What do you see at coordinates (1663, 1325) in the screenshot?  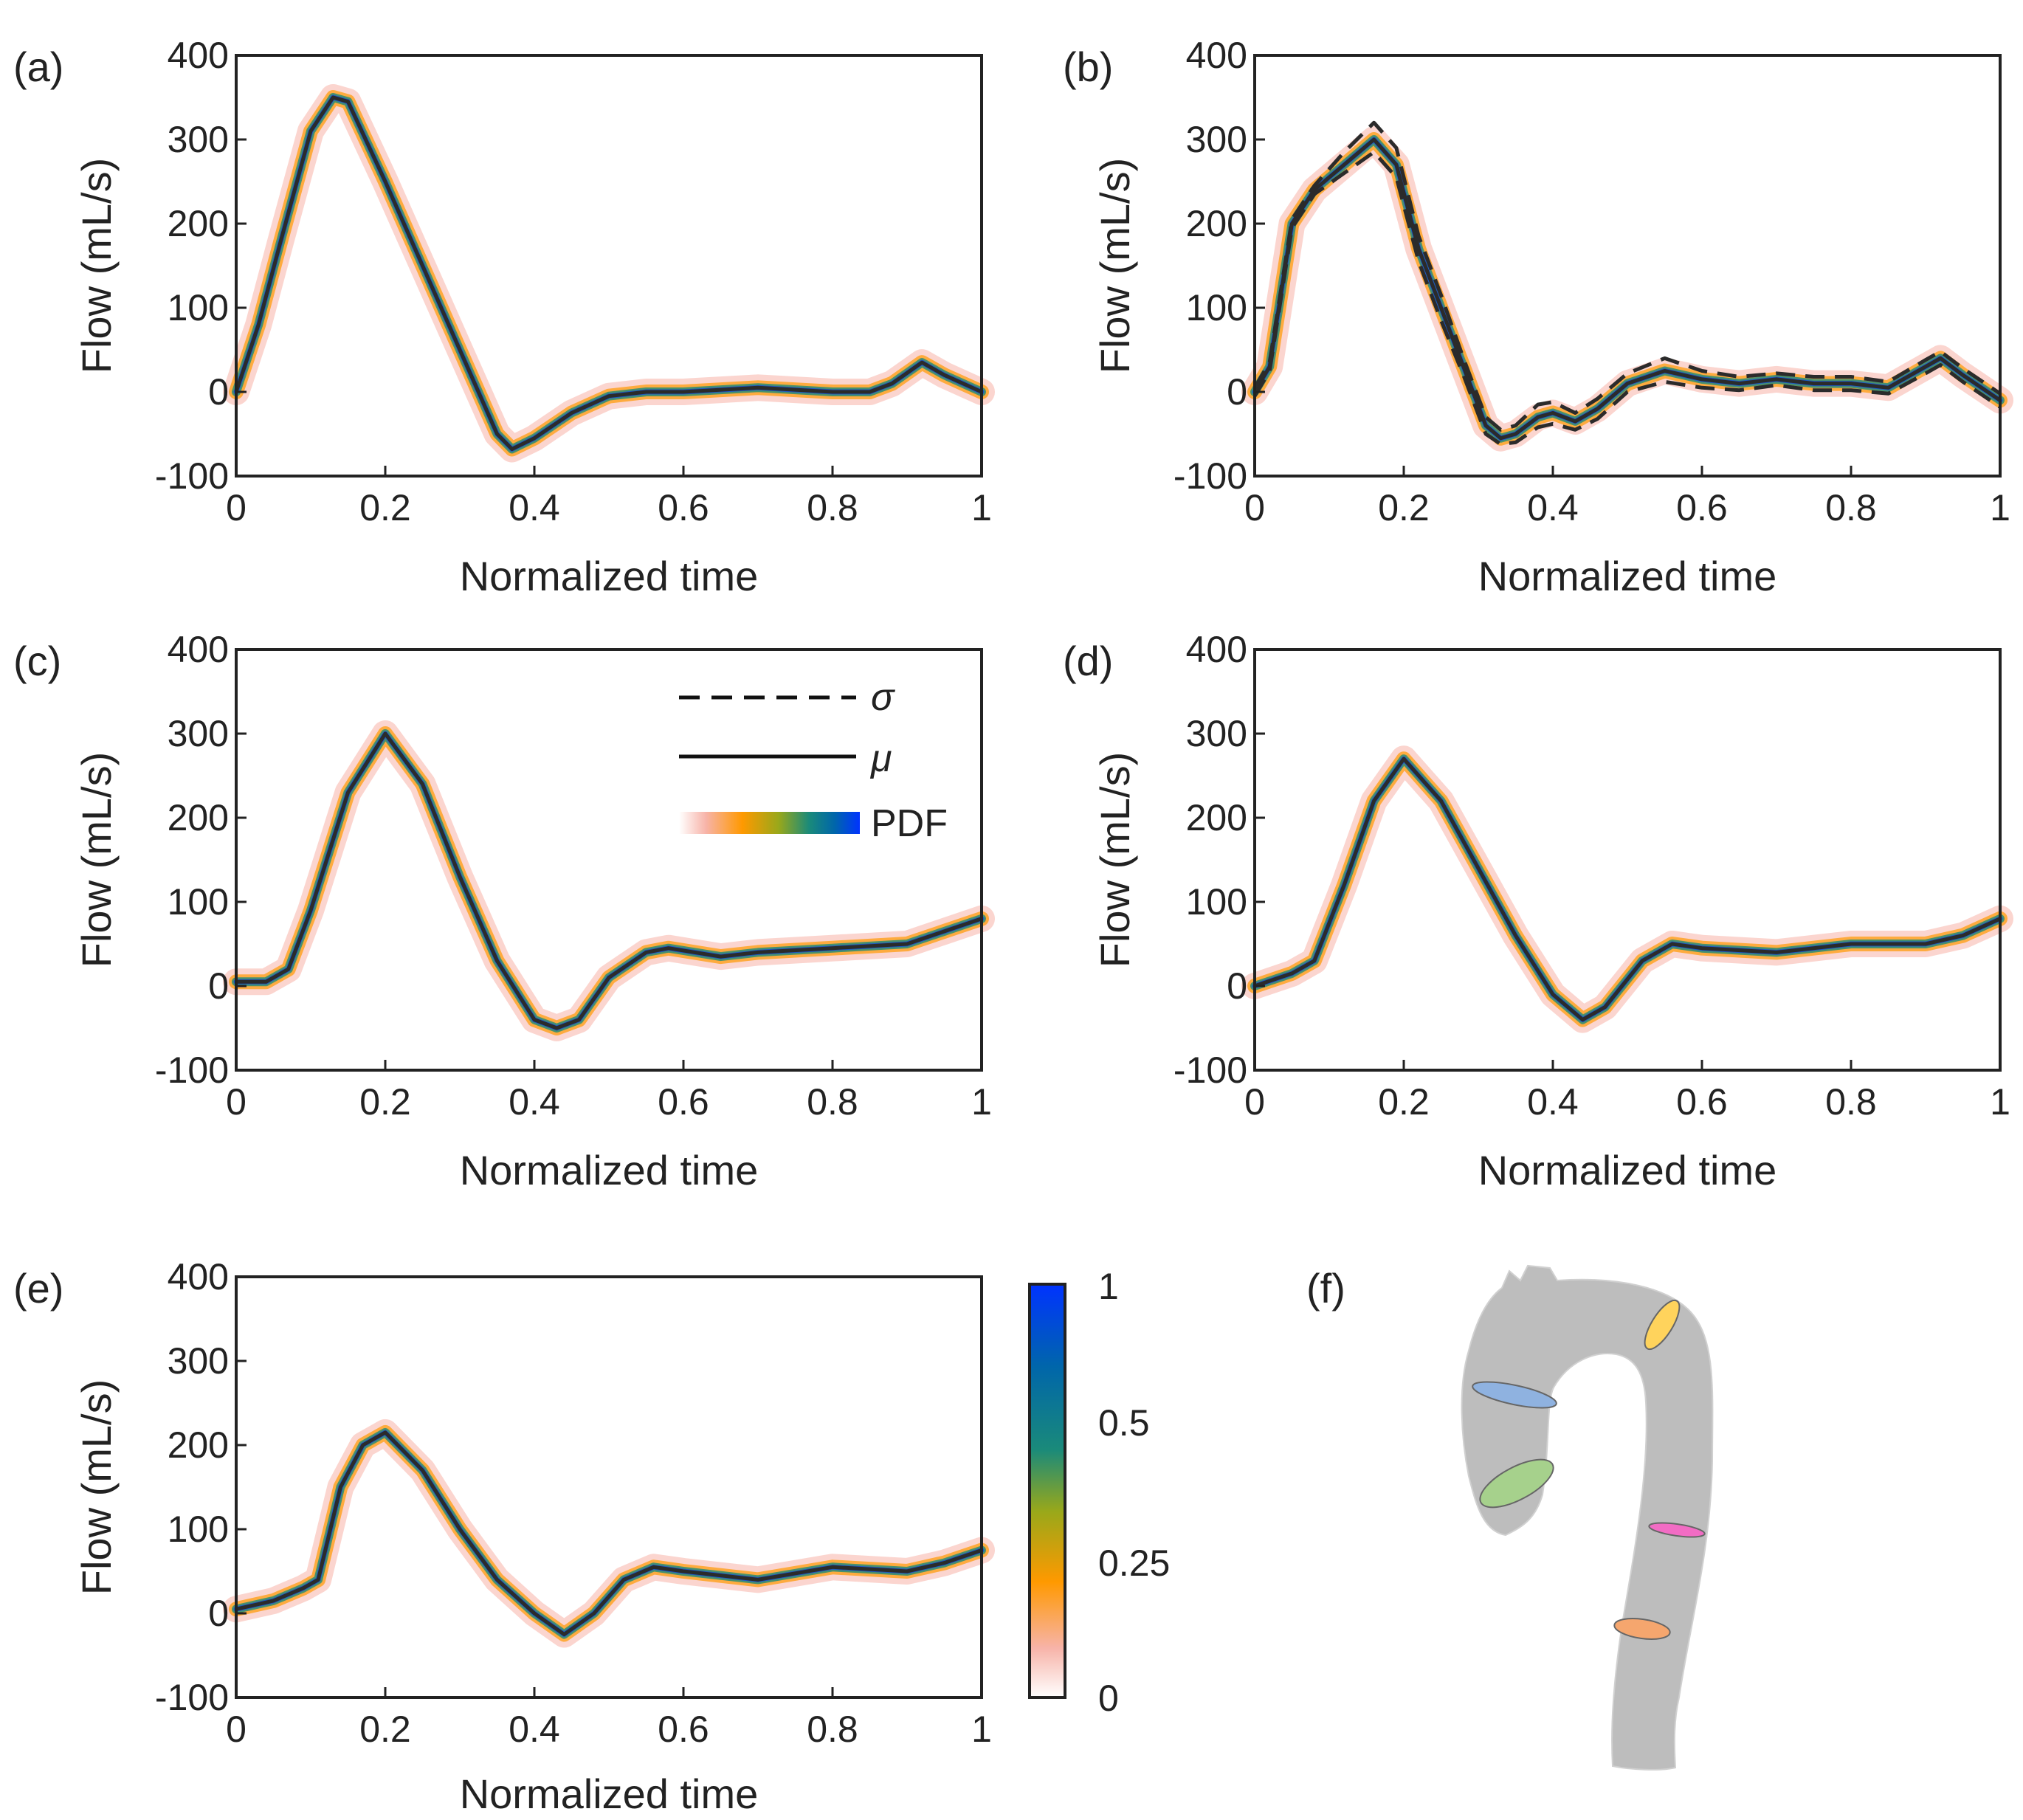 I see `plane-yellow-icon` at bounding box center [1663, 1325].